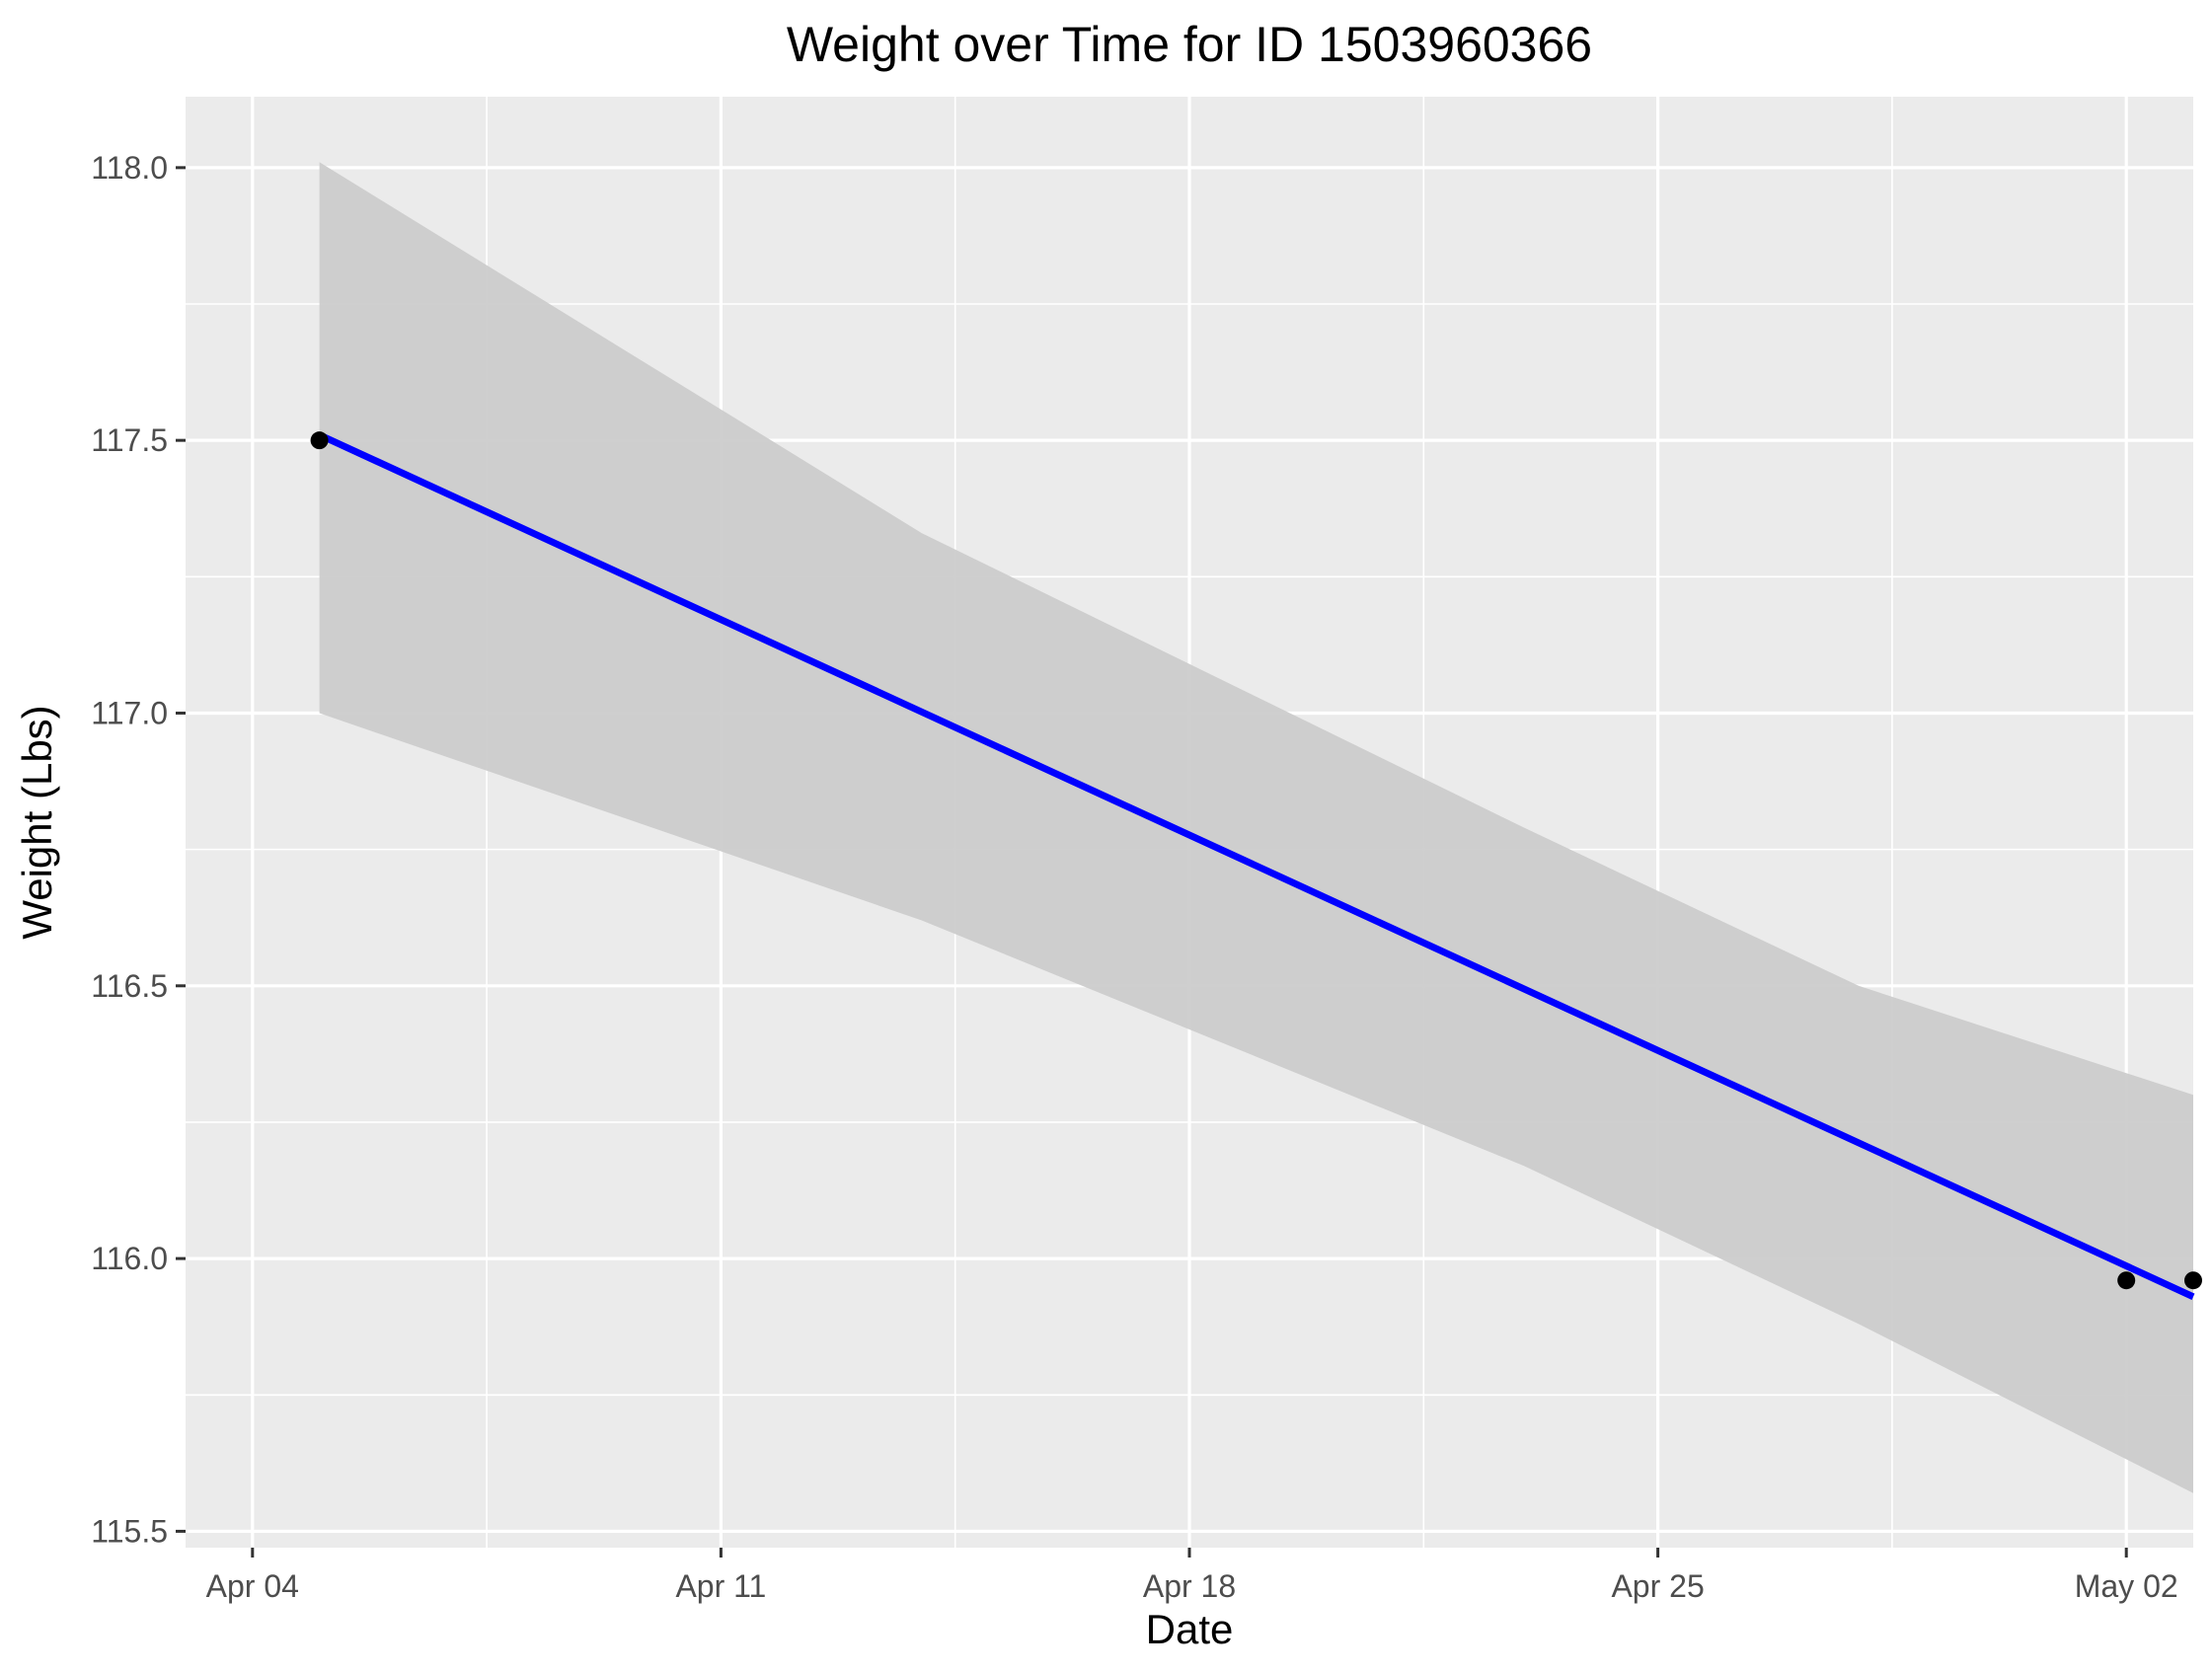 Image resolution: width=2212 pixels, height=1673 pixels. Describe the element at coordinates (1189, 44) in the screenshot. I see `chart-title: Weight over Time for ID 1503960366` at that location.